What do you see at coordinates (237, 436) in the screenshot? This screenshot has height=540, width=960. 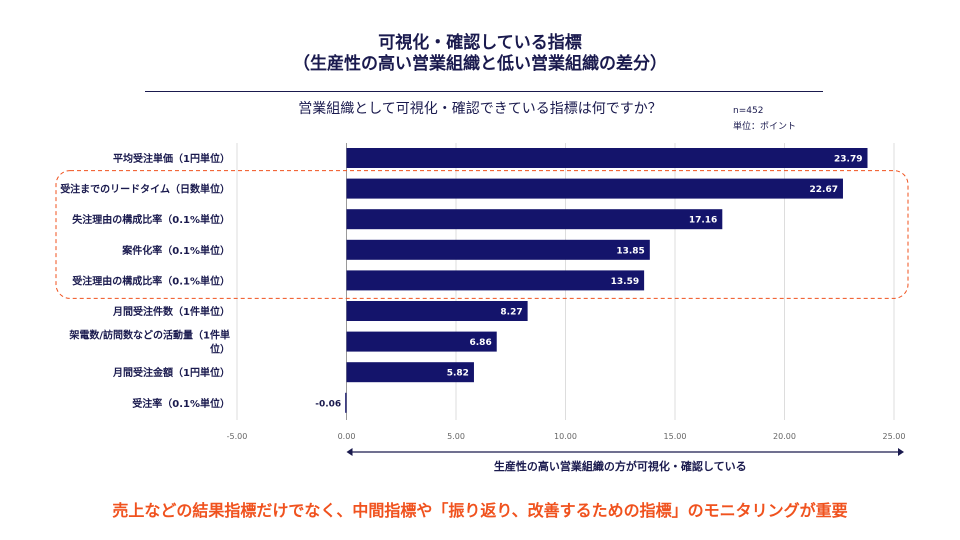 I see `x-tick-label: -5.00` at bounding box center [237, 436].